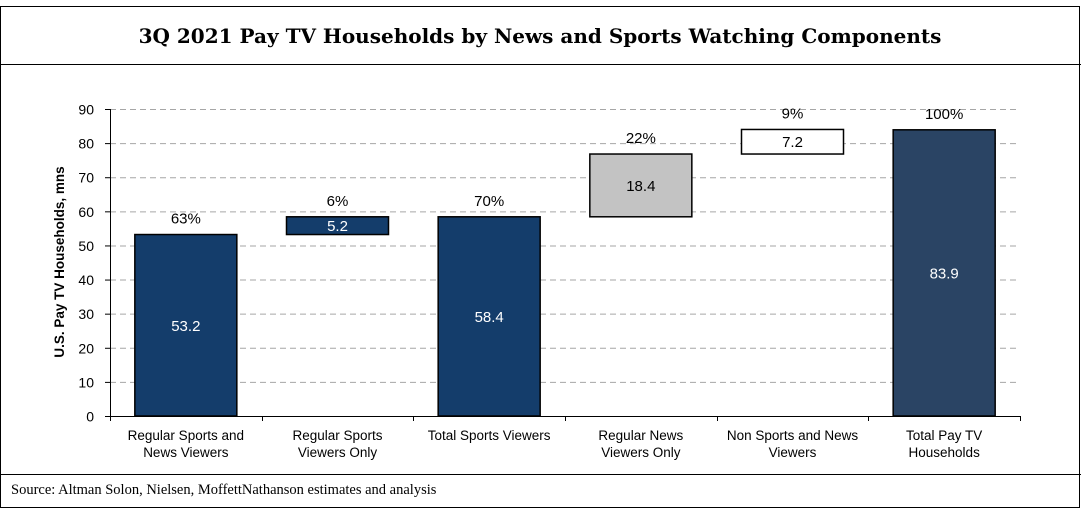 Image resolution: width=1081 pixels, height=509 pixels. What do you see at coordinates (86, 348) in the screenshot?
I see `y-tick-label: 20` at bounding box center [86, 348].